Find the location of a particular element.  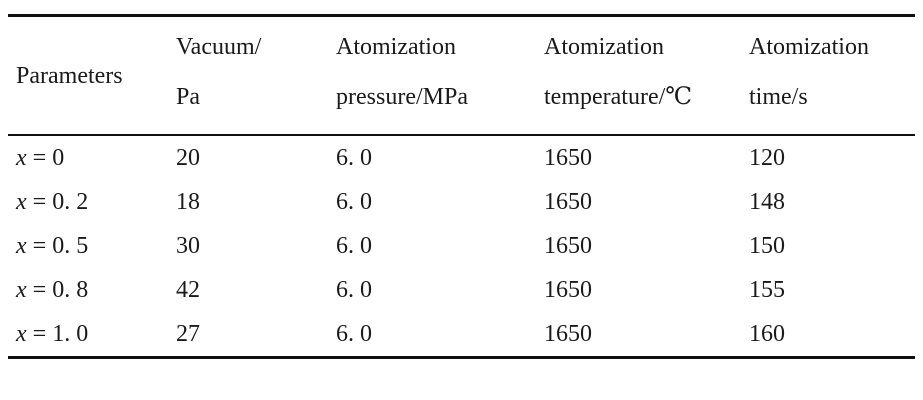

x-value: = 0. 8 is located at coordinates (57, 290).